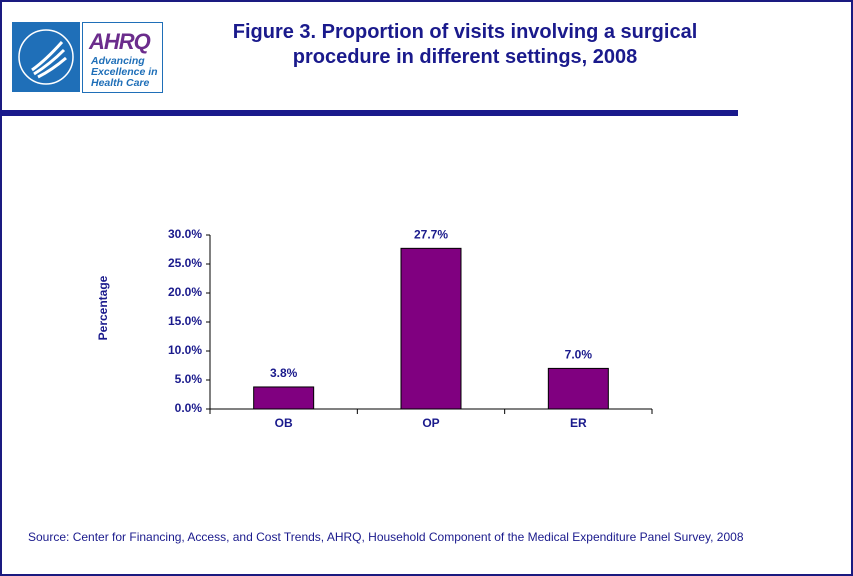  What do you see at coordinates (120, 41) in the screenshot?
I see `logo-name: AHRQ` at bounding box center [120, 41].